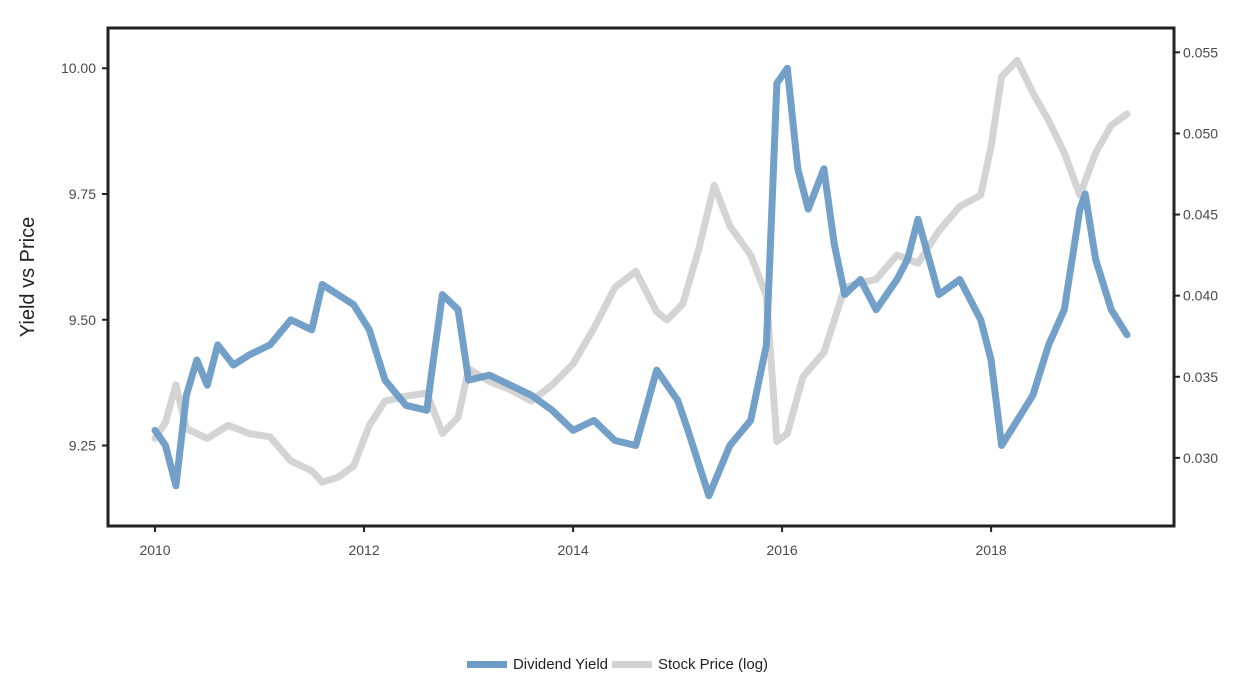  What do you see at coordinates (632, 664) in the screenshot?
I see `legend-swatch-stock-price` at bounding box center [632, 664].